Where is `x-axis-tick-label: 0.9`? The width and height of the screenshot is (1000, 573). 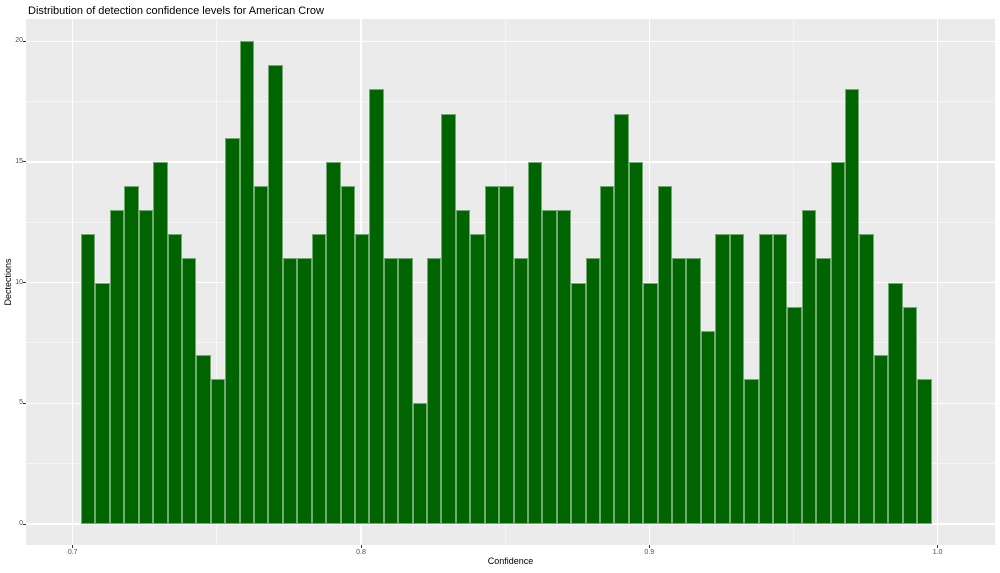 x-axis-tick-label: 0.9 is located at coordinates (649, 552).